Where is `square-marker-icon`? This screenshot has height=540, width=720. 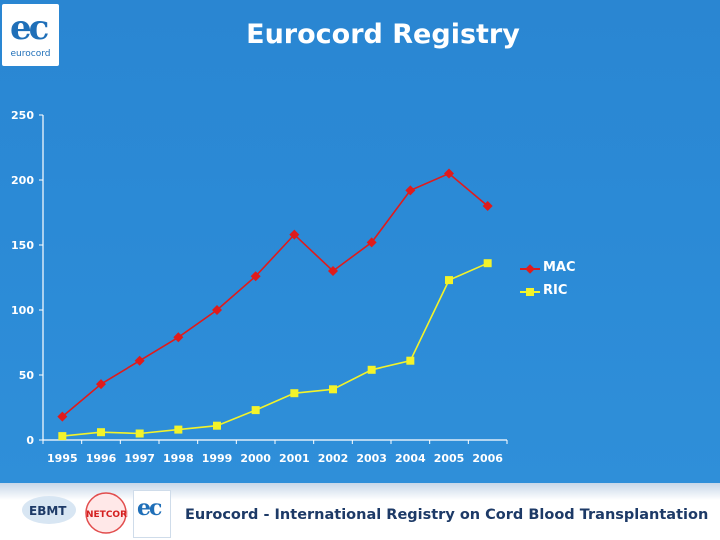 square-marker-icon is located at coordinates (530, 292).